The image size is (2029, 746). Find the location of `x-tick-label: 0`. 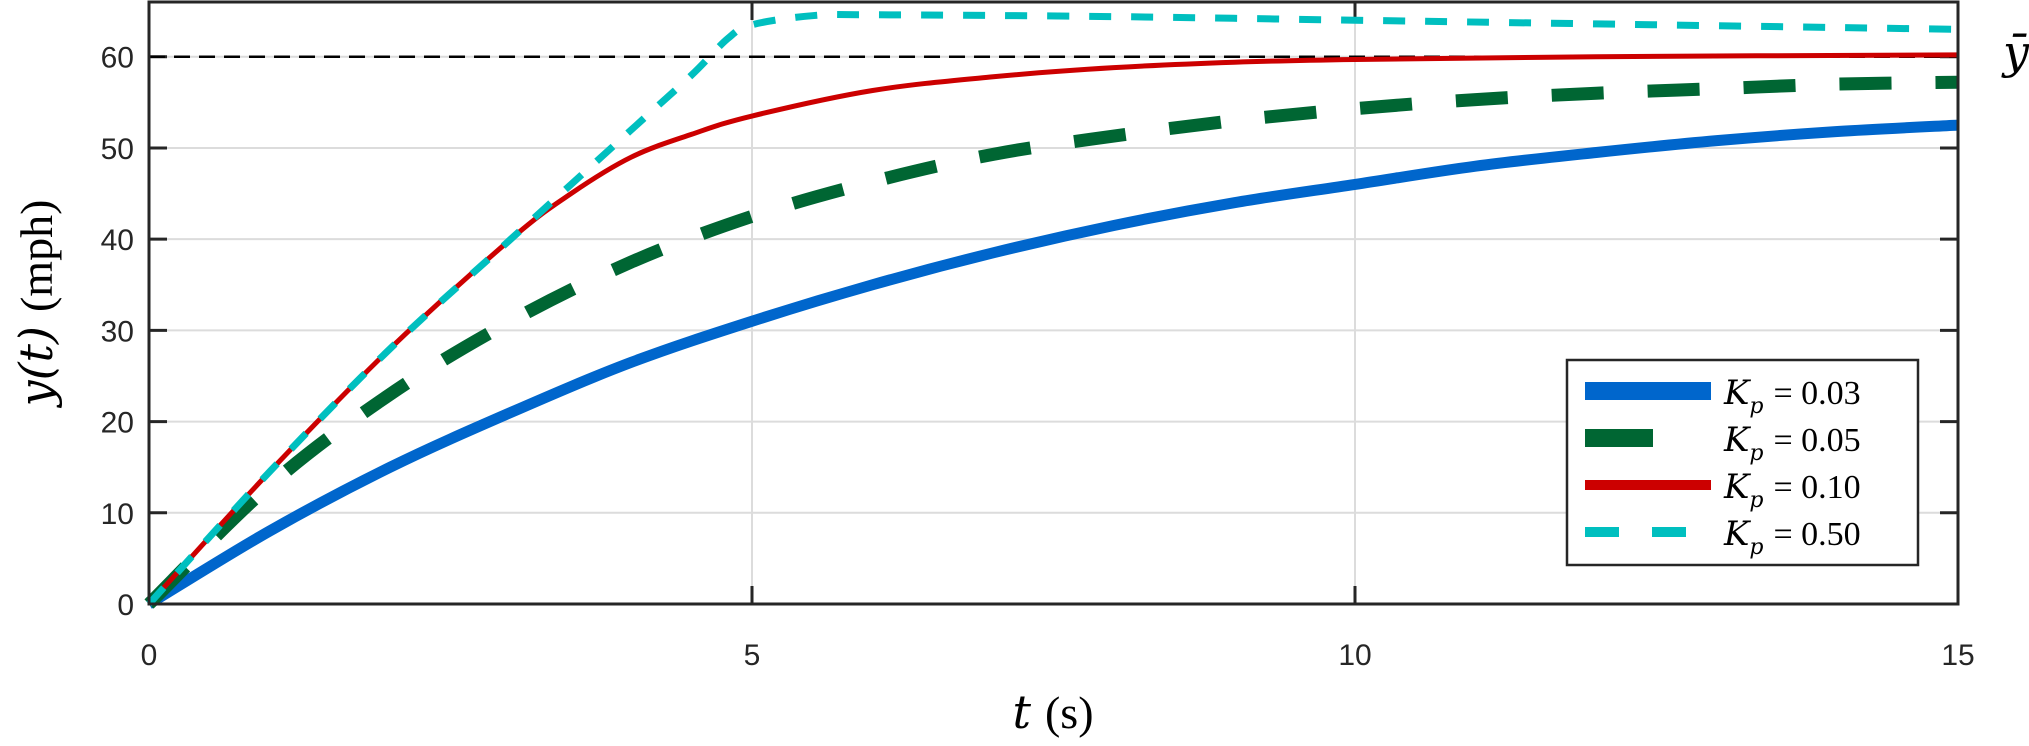

x-tick-label: 0 is located at coordinates (149, 655).